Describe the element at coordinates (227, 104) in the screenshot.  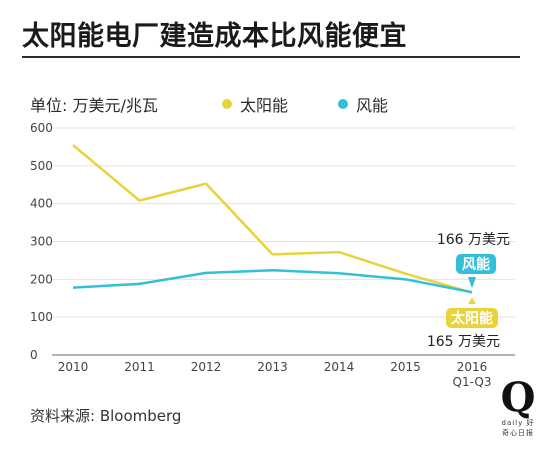
I see `legend-solar-marker` at that location.